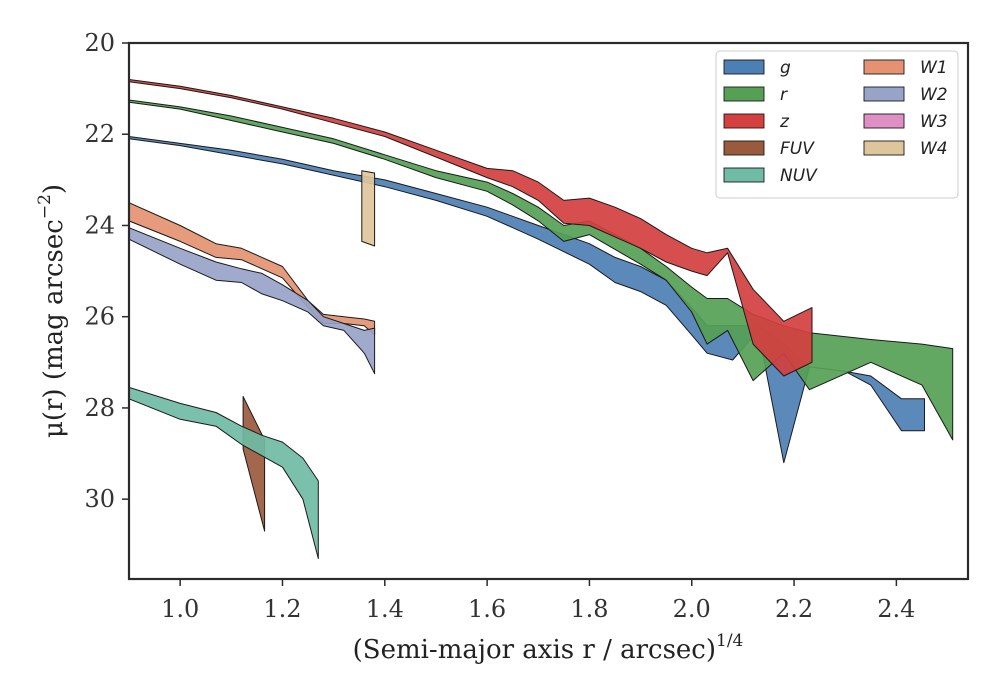  I want to click on y-tick-label: 24, so click(99, 225).